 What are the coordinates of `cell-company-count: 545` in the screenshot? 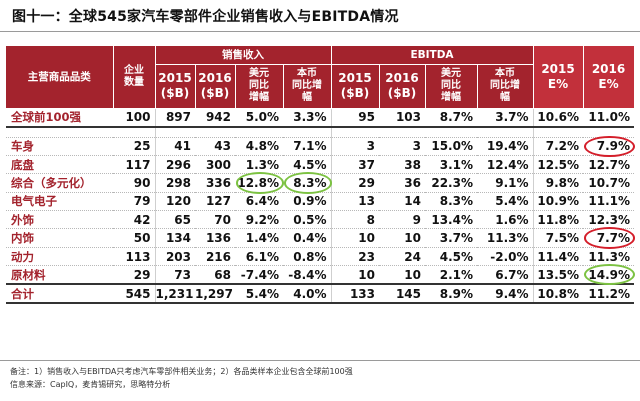 It's located at (134, 294).